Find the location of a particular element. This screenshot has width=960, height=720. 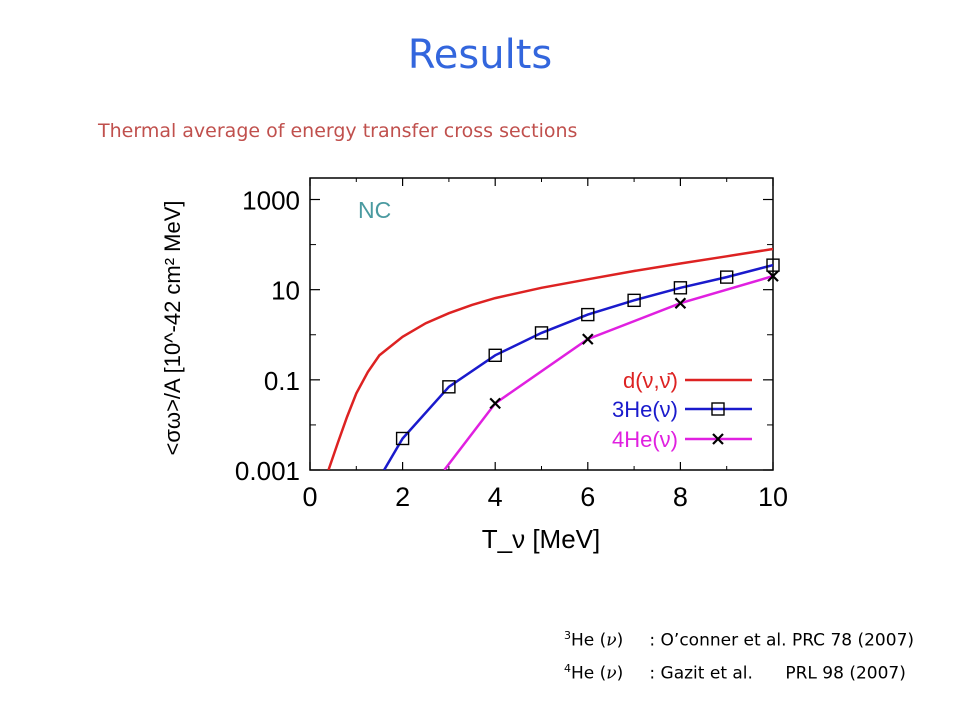

x-tick-label: 4 is located at coordinates (495, 497).